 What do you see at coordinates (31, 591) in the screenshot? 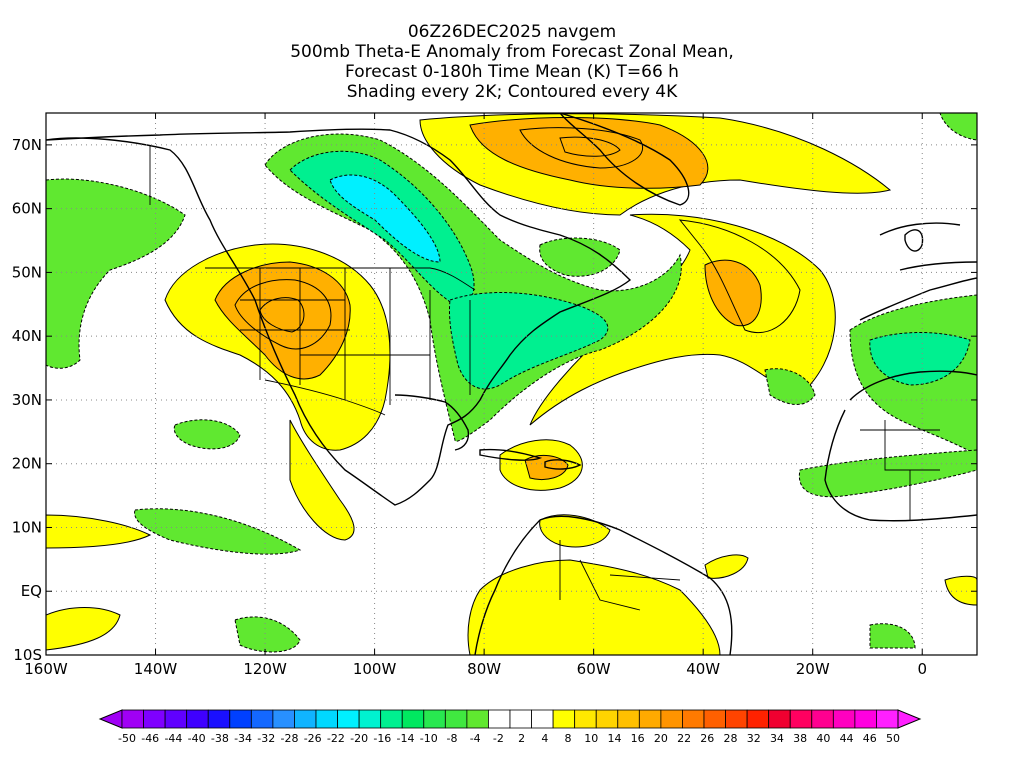
I see `lat-label-7: EQ` at bounding box center [31, 591].